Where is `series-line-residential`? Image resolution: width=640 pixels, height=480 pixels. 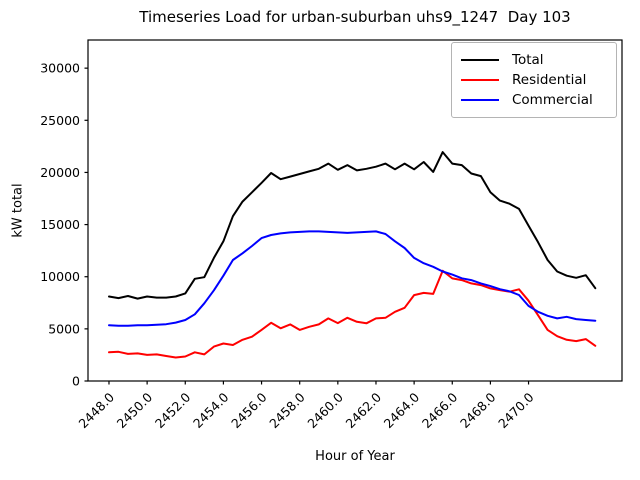 series-line-residential is located at coordinates (352, 314).